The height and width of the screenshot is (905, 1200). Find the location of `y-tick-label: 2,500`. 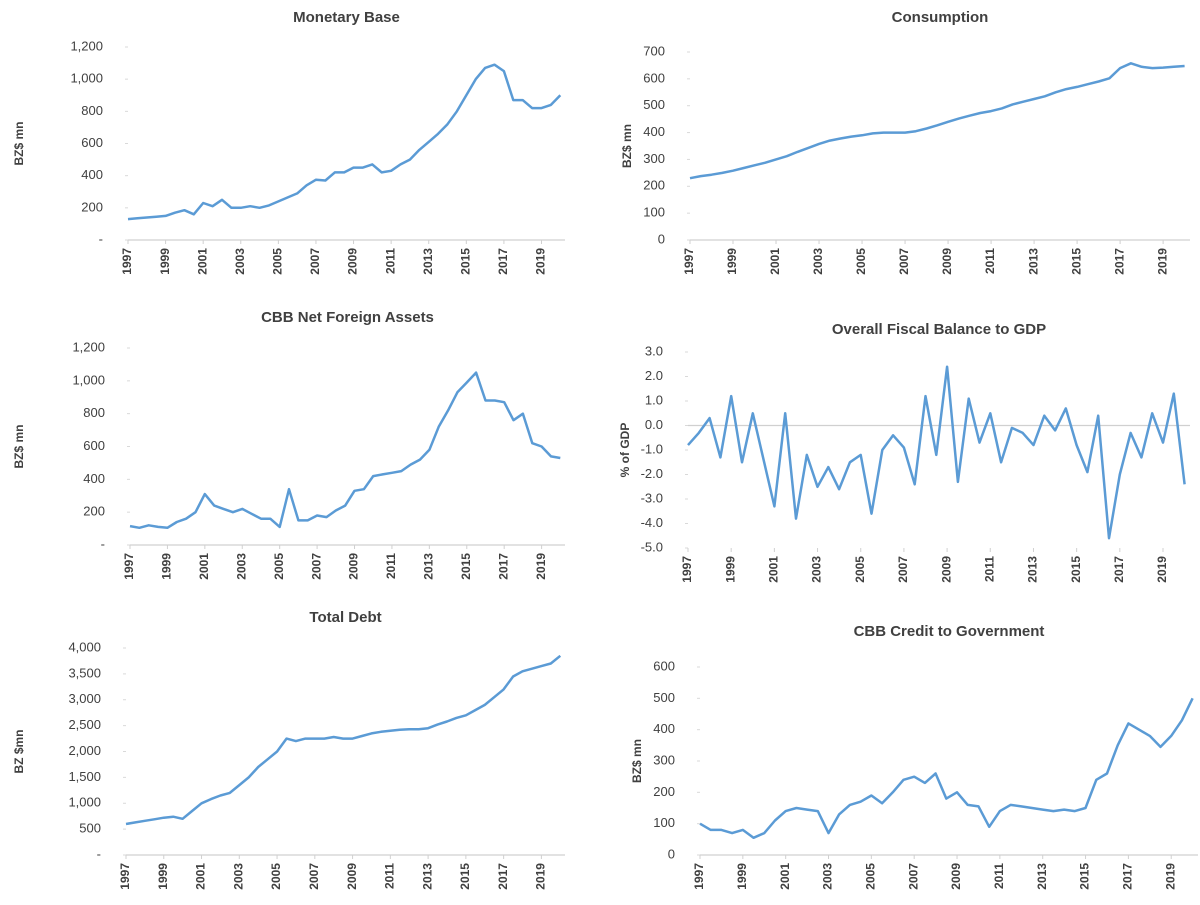

y-tick-label: 2,500 is located at coordinates (84, 724).